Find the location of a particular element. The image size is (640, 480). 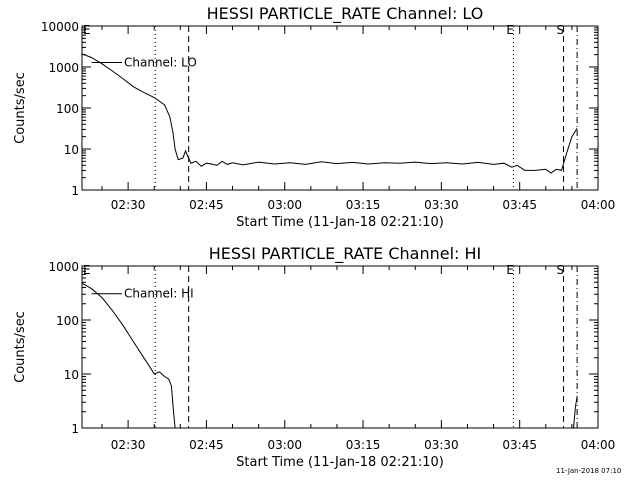

series-line-segment is located at coordinates (575, 412).